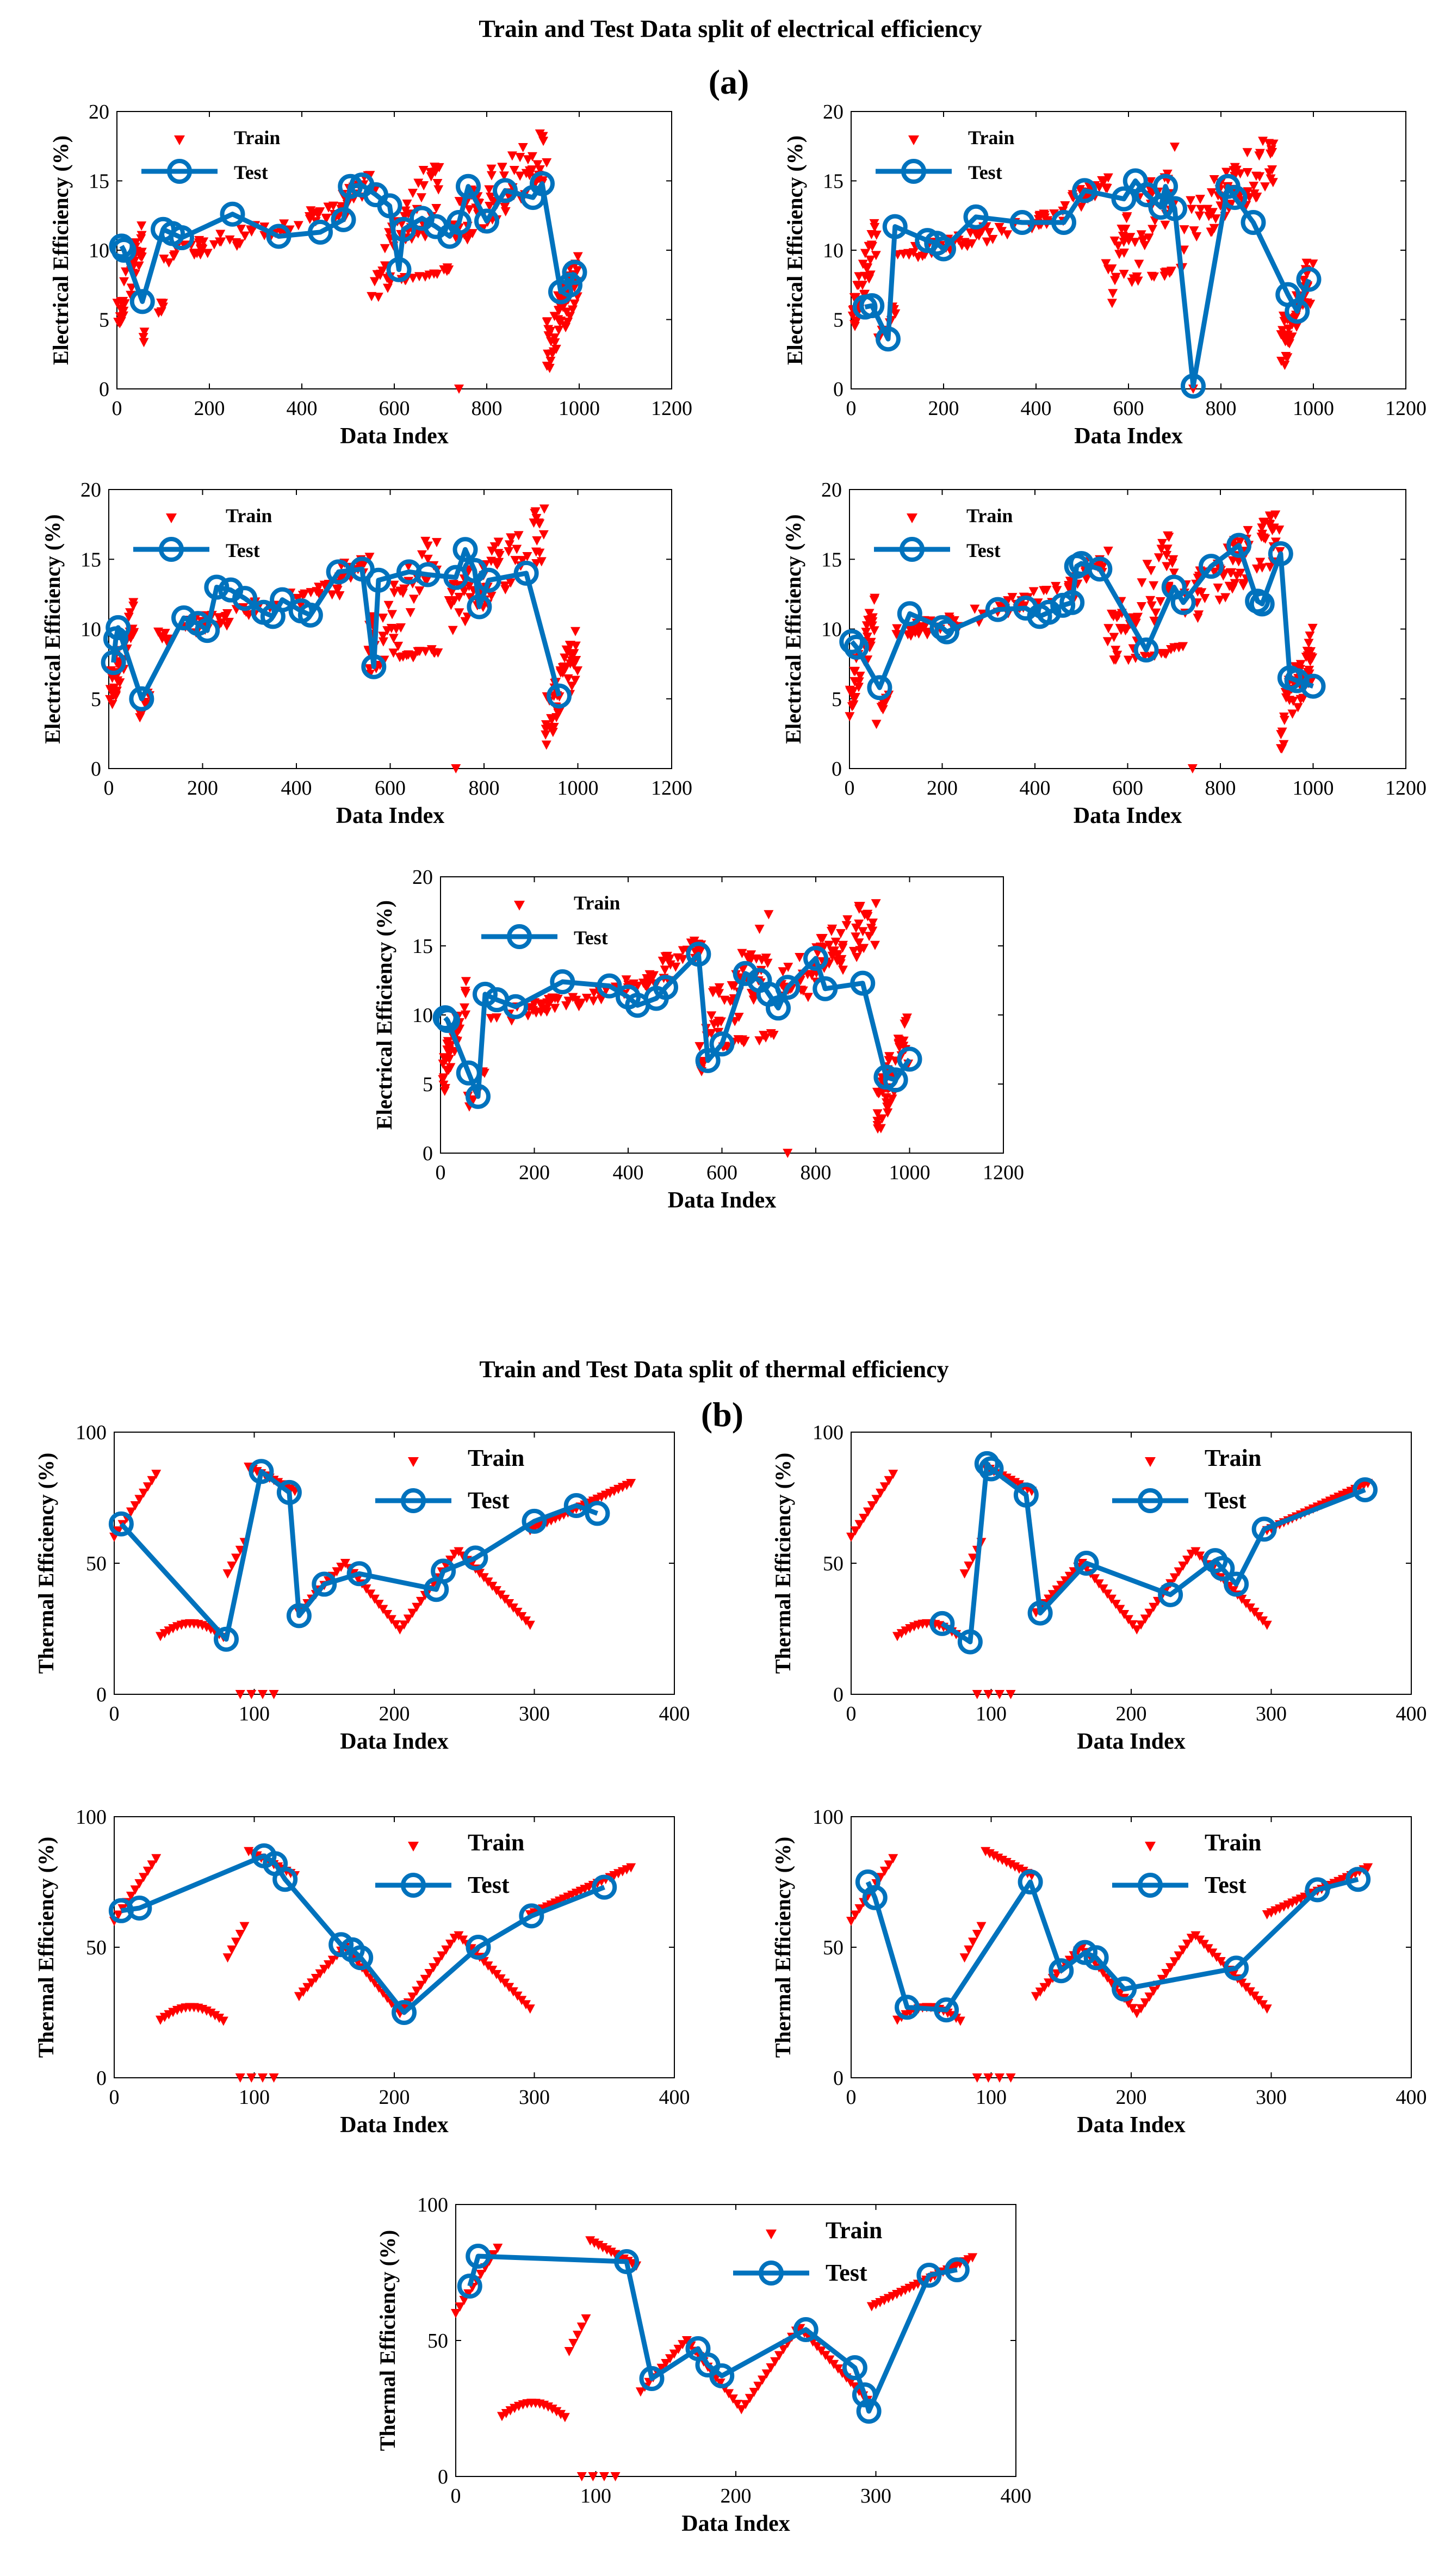 This screenshot has height=2576, width=1445. I want to click on y-tick-label: 50, so click(96, 1563).